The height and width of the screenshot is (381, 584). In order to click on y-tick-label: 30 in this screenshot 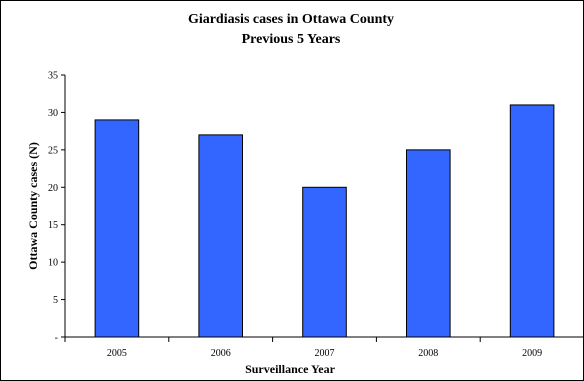, I will do `click(53, 113)`.